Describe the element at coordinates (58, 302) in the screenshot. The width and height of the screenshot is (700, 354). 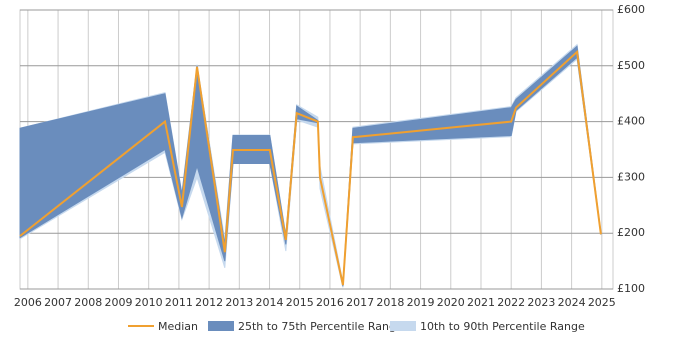
I see `x-tick-label: 2007` at that location.